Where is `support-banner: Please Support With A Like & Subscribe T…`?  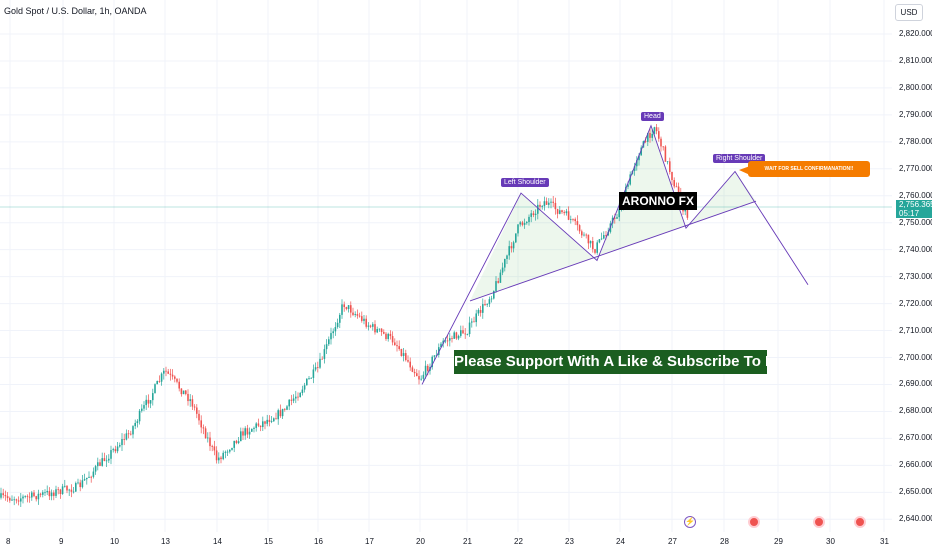 support-banner: Please Support With A Like & Subscribe T… is located at coordinates (610, 362).